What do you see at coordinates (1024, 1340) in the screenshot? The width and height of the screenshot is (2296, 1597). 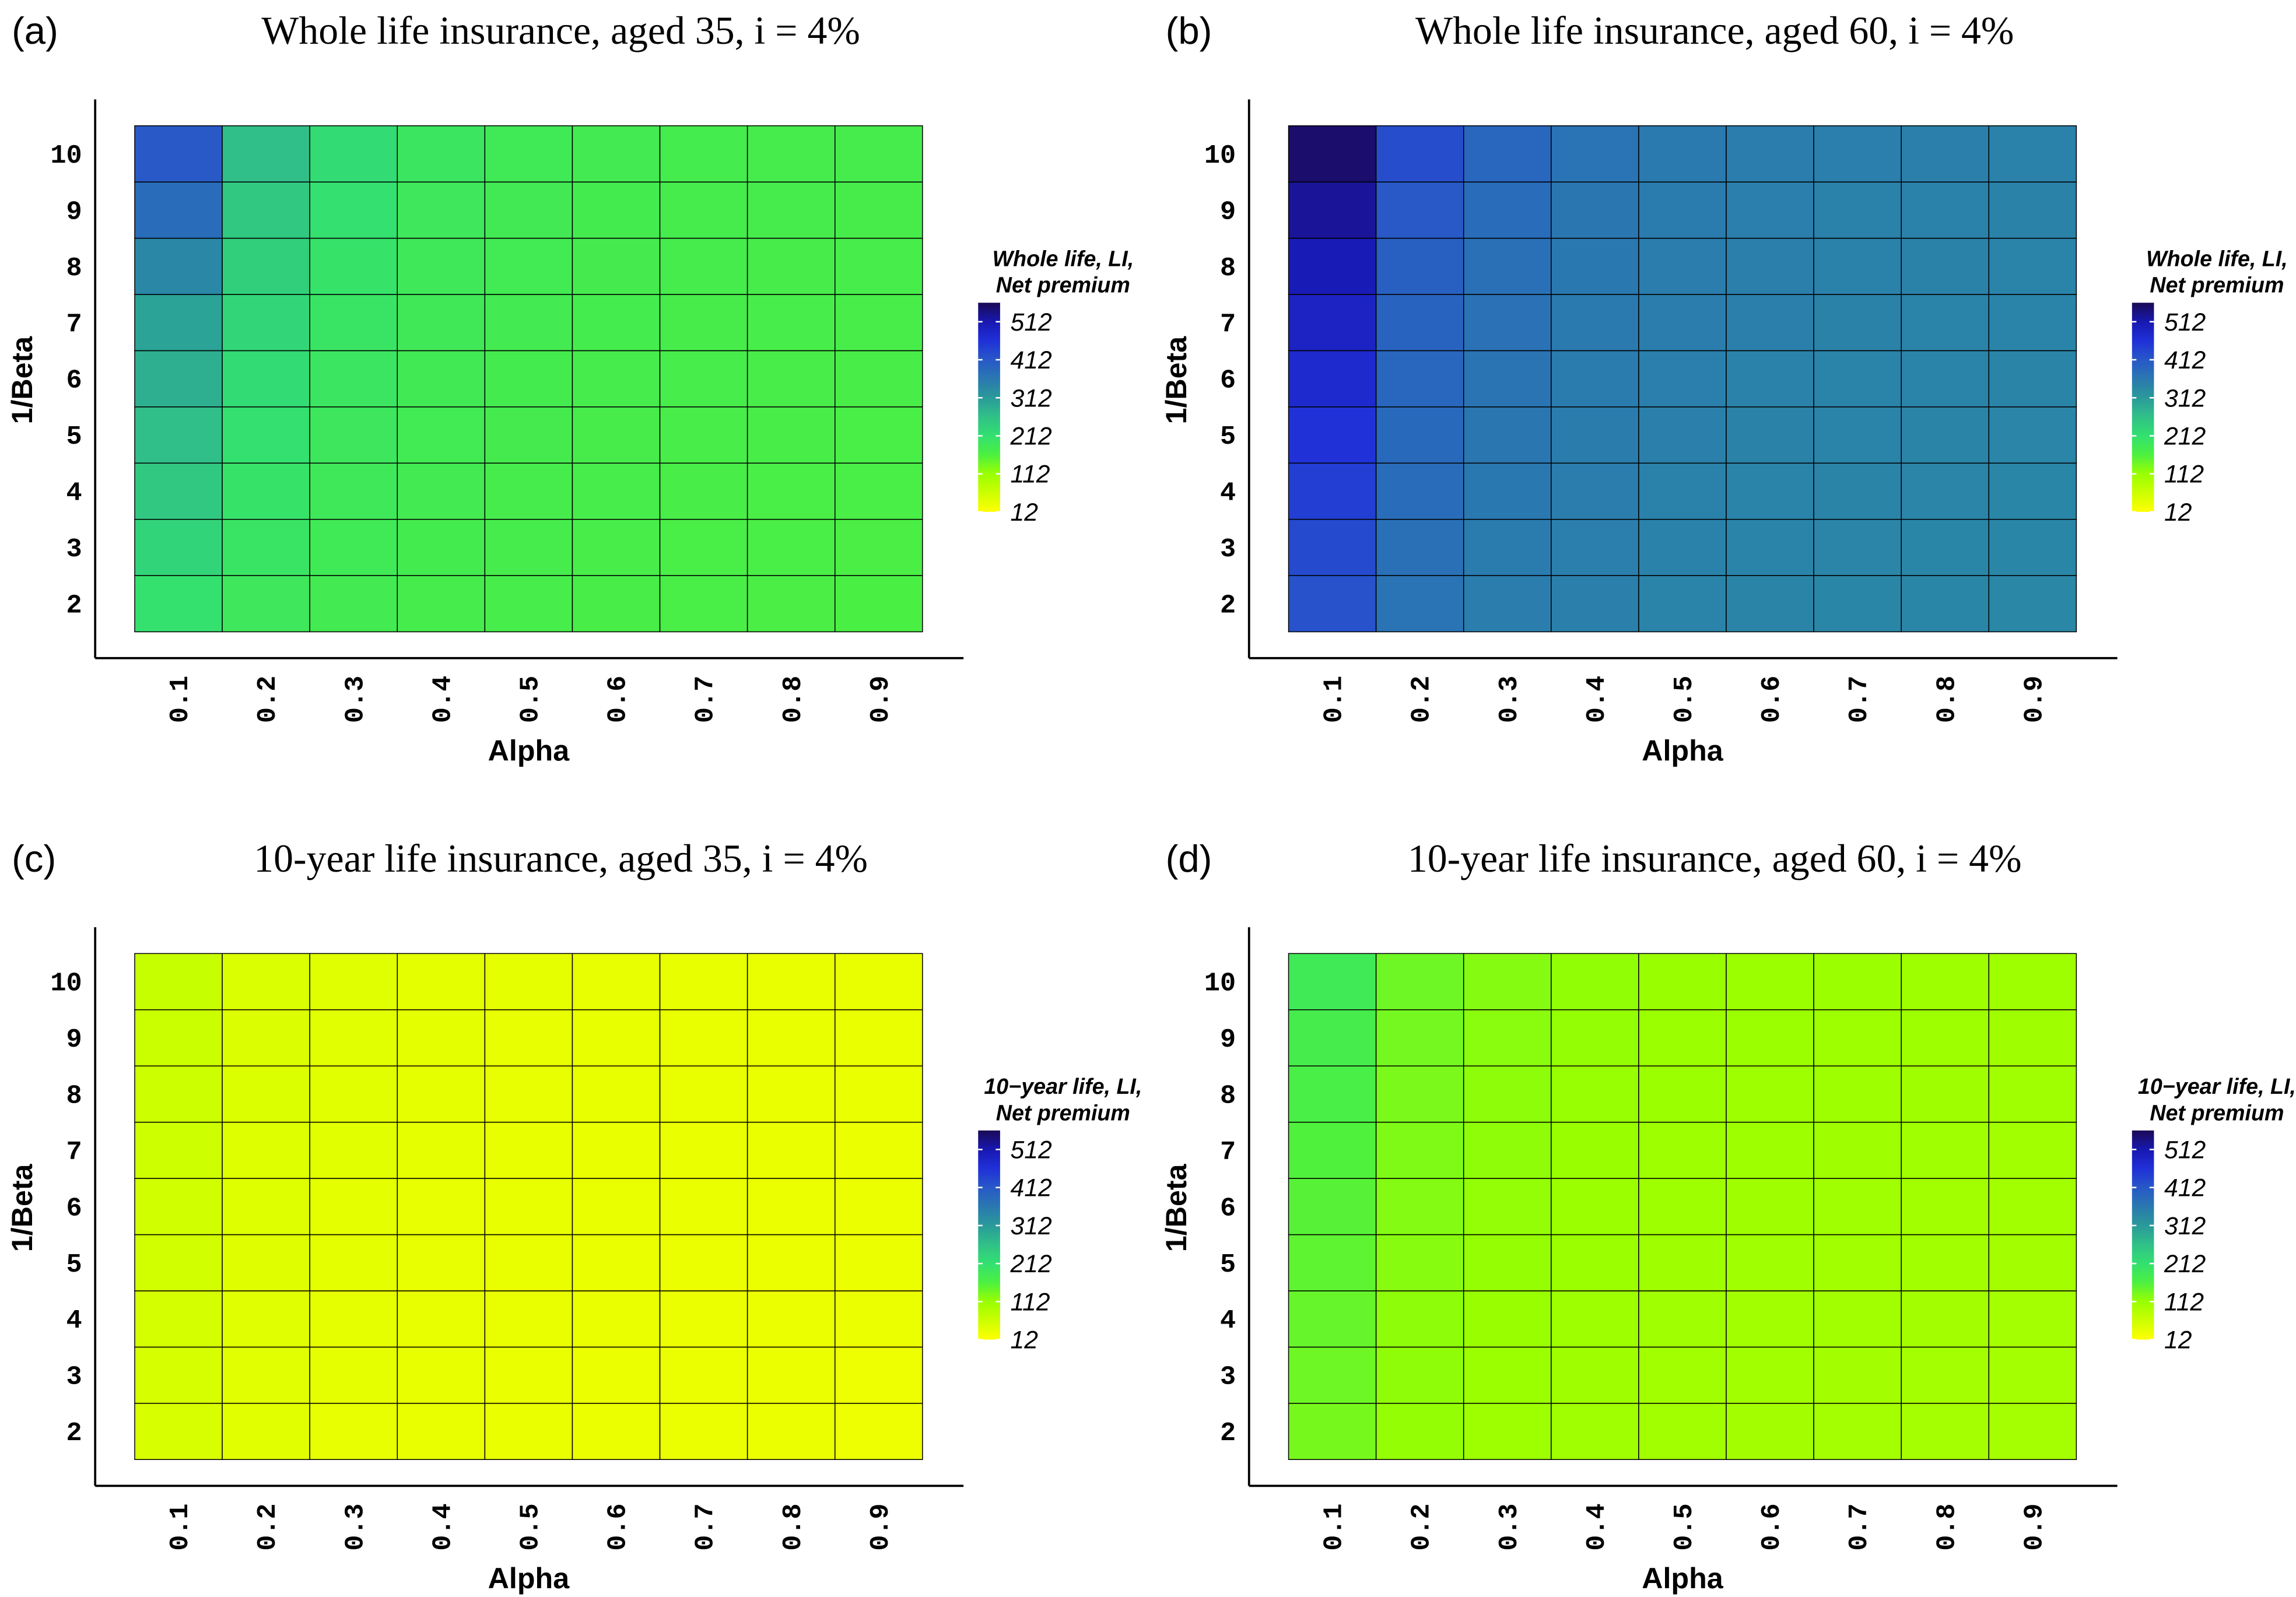 I see `colorbar-tick-label: 12` at bounding box center [1024, 1340].